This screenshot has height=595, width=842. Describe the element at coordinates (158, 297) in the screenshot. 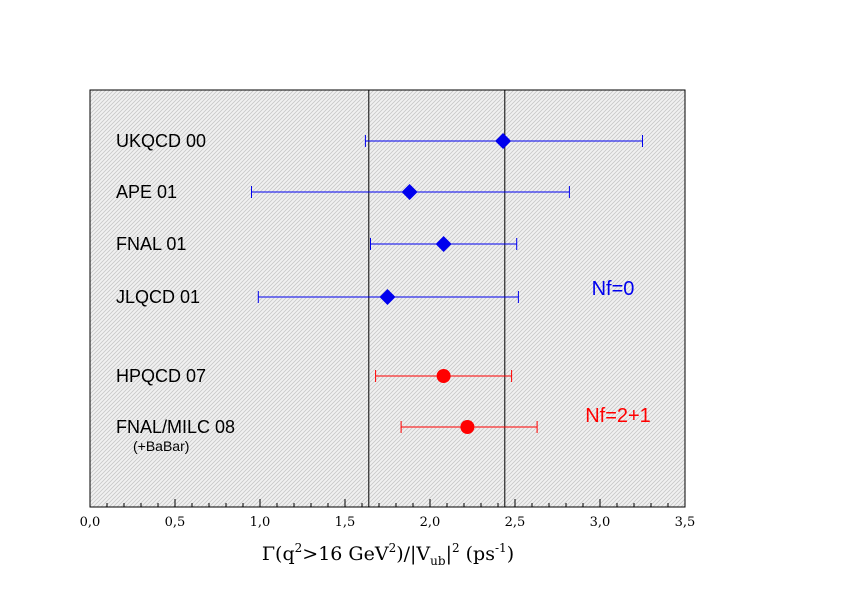

I see `row-label-3: JLQCD 01` at that location.